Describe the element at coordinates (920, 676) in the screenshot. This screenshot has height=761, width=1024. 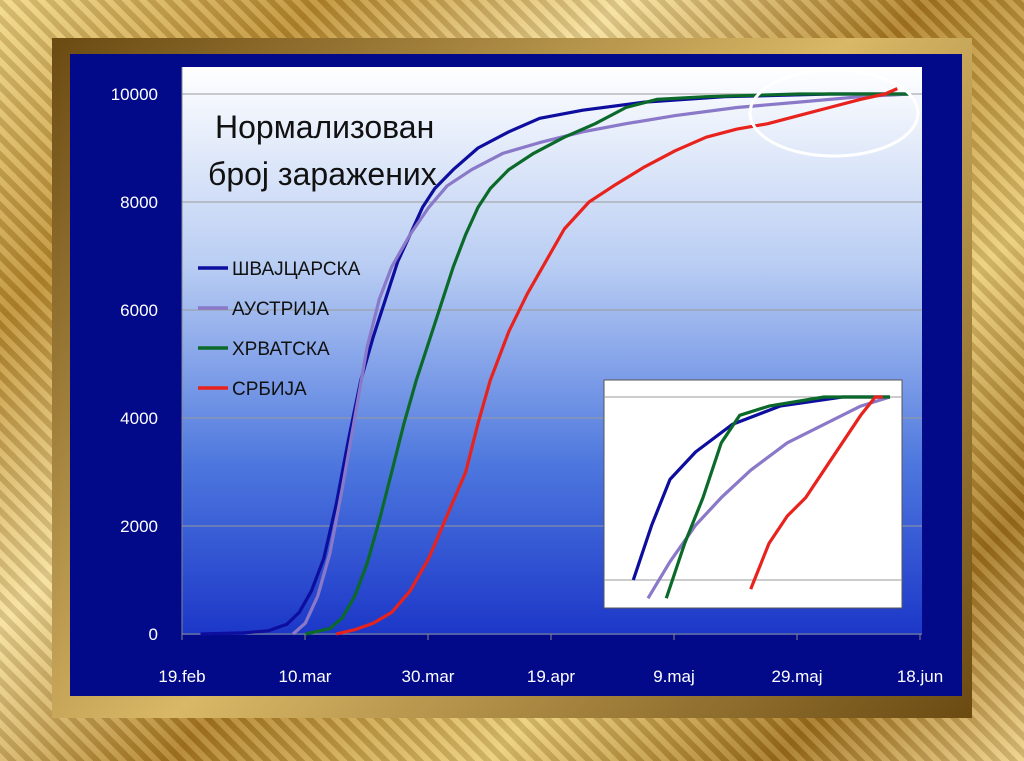
I see `x-tick-label: 18.jun` at that location.